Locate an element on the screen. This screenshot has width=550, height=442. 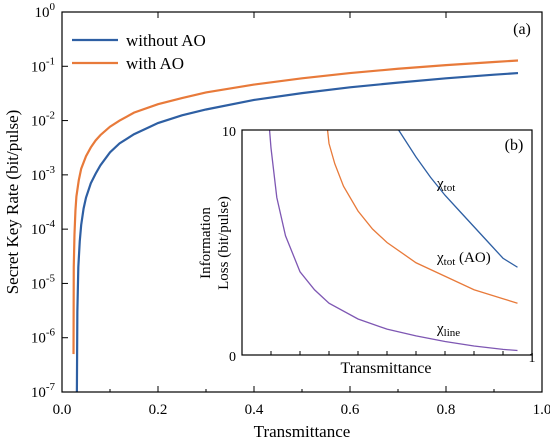
panel-b-series-chi-tot-ao-line is located at coordinates (422, 216).